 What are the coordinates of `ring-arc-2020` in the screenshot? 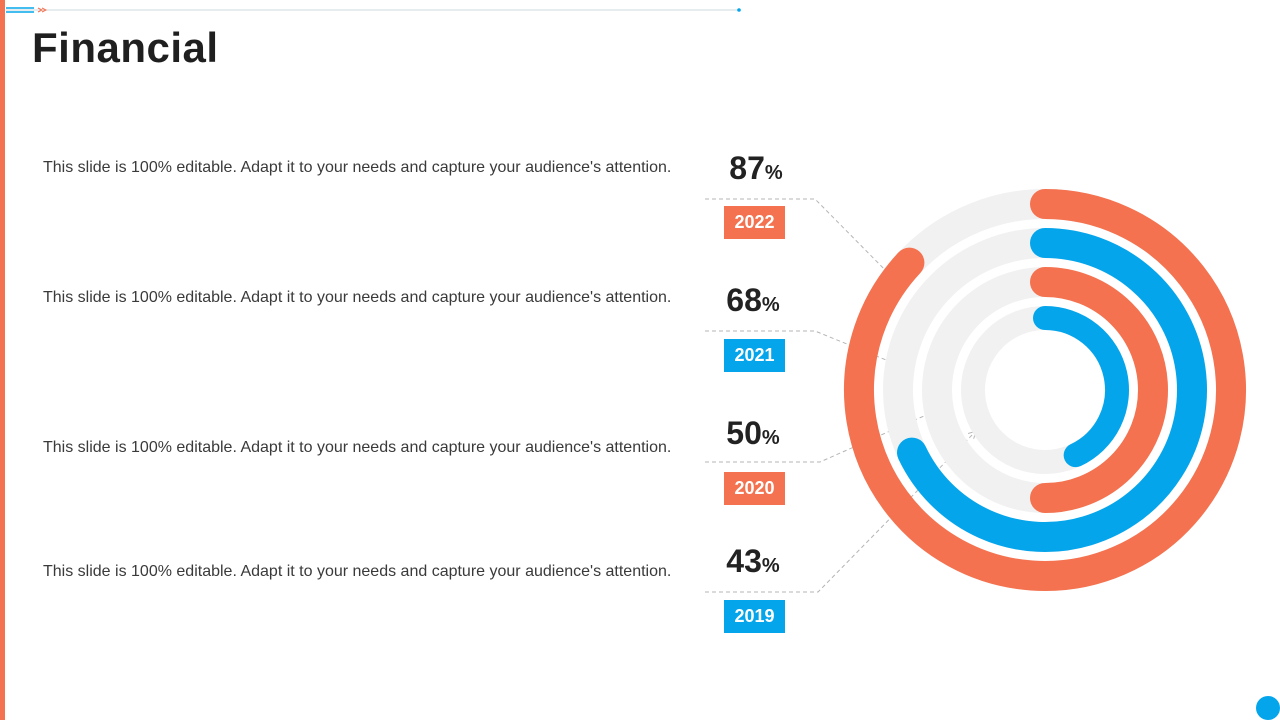 It's located at (1099, 390).